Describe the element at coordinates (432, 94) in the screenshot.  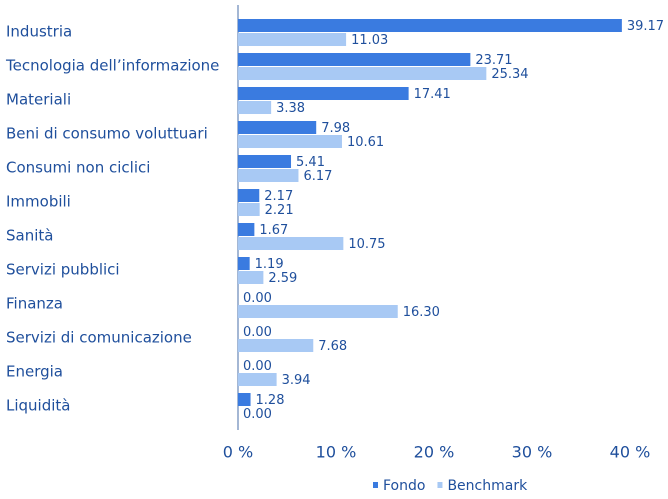
I see `value-label: 17.41` at that location.